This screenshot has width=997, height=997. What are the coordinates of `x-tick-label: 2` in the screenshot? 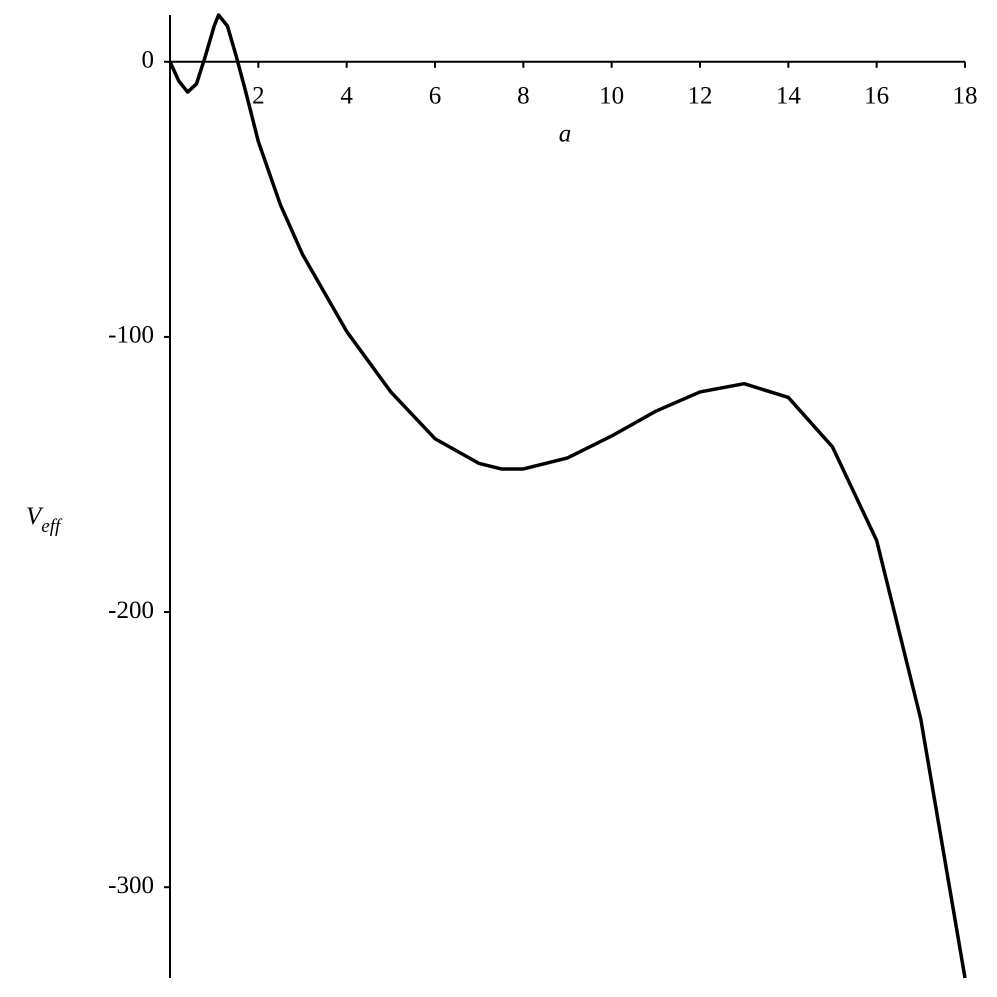 It's located at (258, 96).